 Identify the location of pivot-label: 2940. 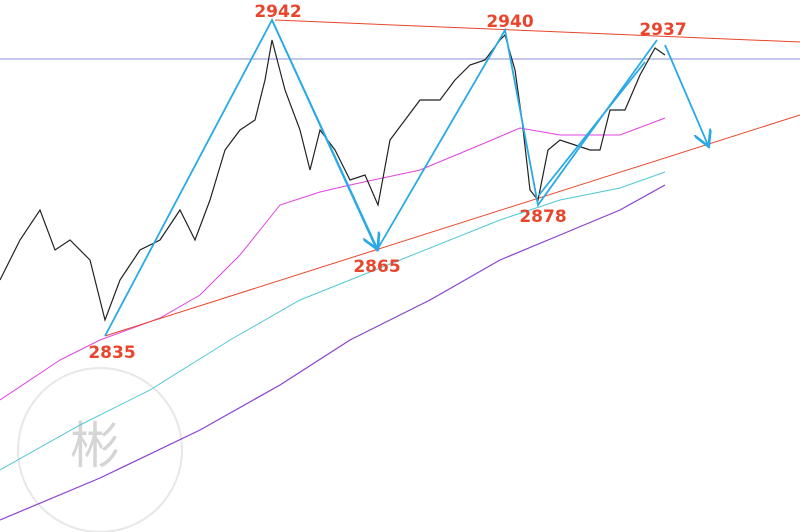
(509, 22).